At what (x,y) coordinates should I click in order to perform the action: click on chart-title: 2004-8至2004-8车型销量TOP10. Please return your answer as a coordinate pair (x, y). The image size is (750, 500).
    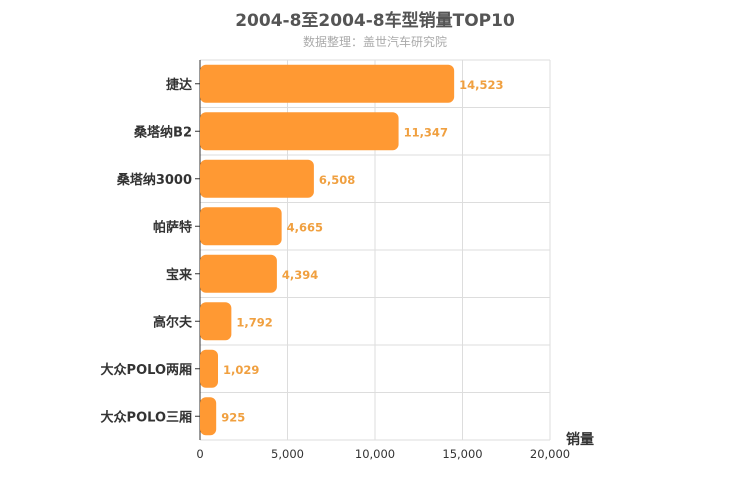
    Looking at the image, I should click on (375, 21).